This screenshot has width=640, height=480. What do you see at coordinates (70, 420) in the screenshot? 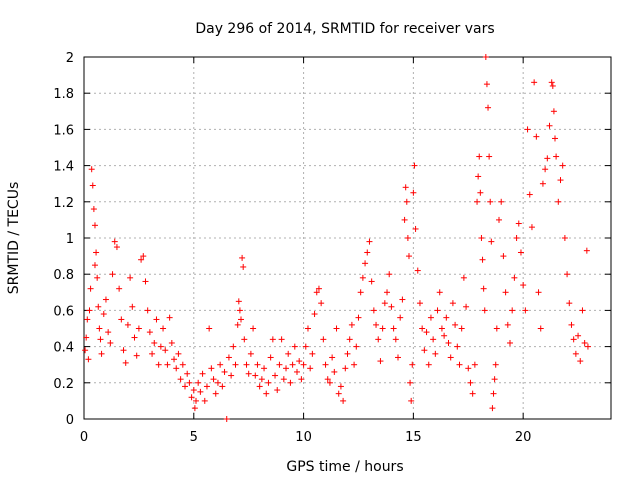
I see `y-tick-label: 0` at bounding box center [70, 420].